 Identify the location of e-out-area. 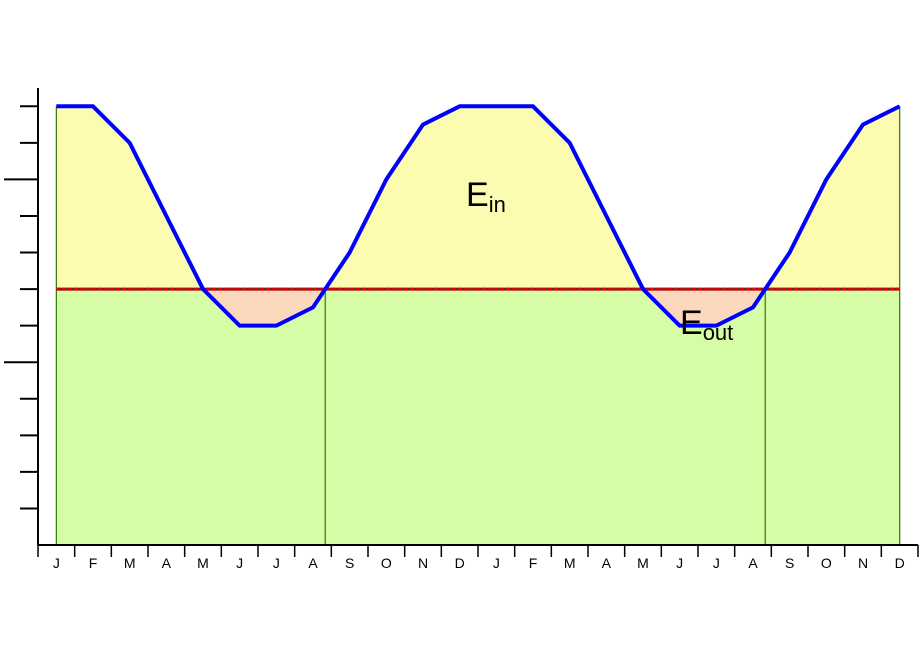
(478, 307).